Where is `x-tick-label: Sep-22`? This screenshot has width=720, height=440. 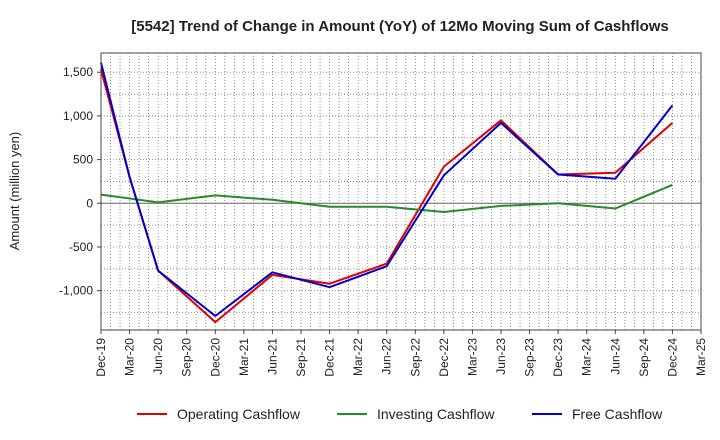
x-tick-label: Sep-22 is located at coordinates (415, 357).